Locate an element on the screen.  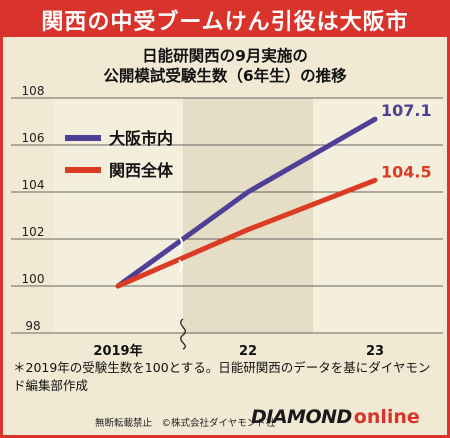
footer: 無断転載禁止 ©株式会社ダイヤモンド社 DIAMOND online is located at coordinates (225, 419).